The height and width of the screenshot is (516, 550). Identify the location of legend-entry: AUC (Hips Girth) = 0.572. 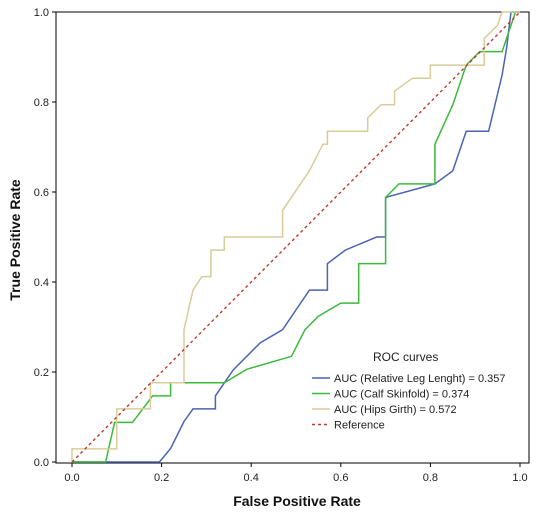
(395, 410).